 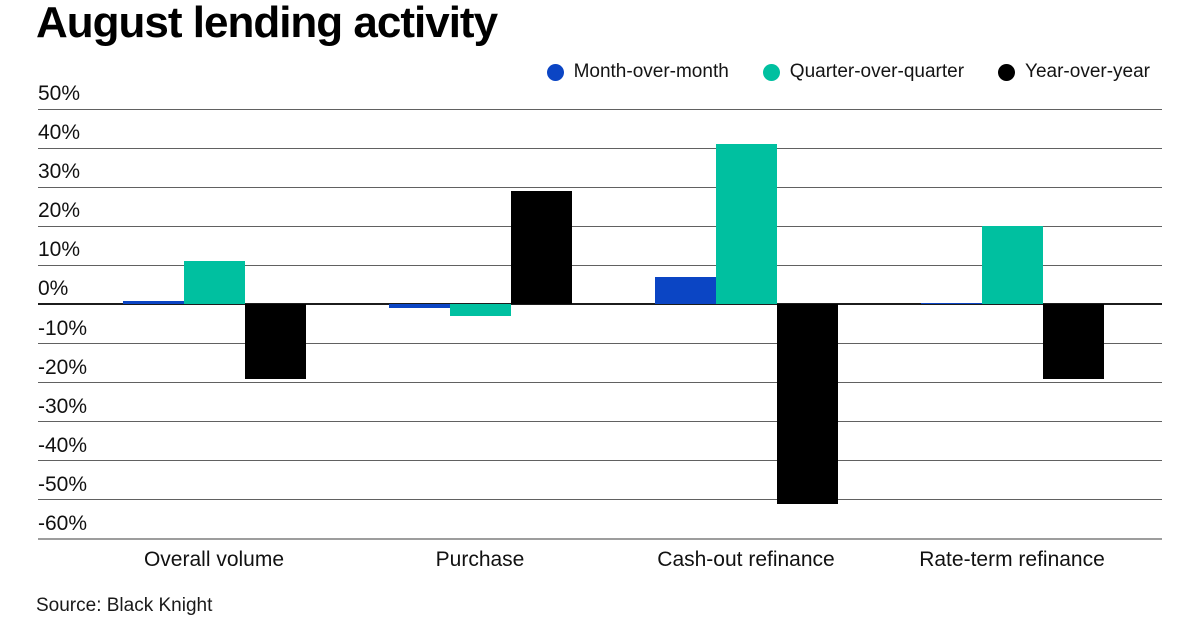 What do you see at coordinates (685, 291) in the screenshot?
I see `bar-cash-out-refinance-month-over-month` at bounding box center [685, 291].